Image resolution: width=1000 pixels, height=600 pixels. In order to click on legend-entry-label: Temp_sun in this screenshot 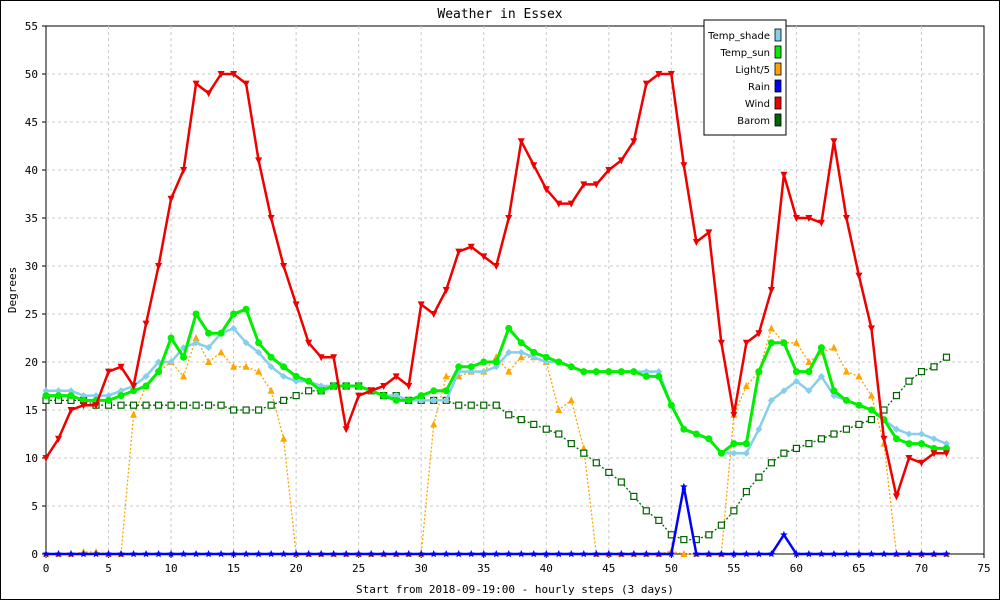, I will do `click(744, 53)`.